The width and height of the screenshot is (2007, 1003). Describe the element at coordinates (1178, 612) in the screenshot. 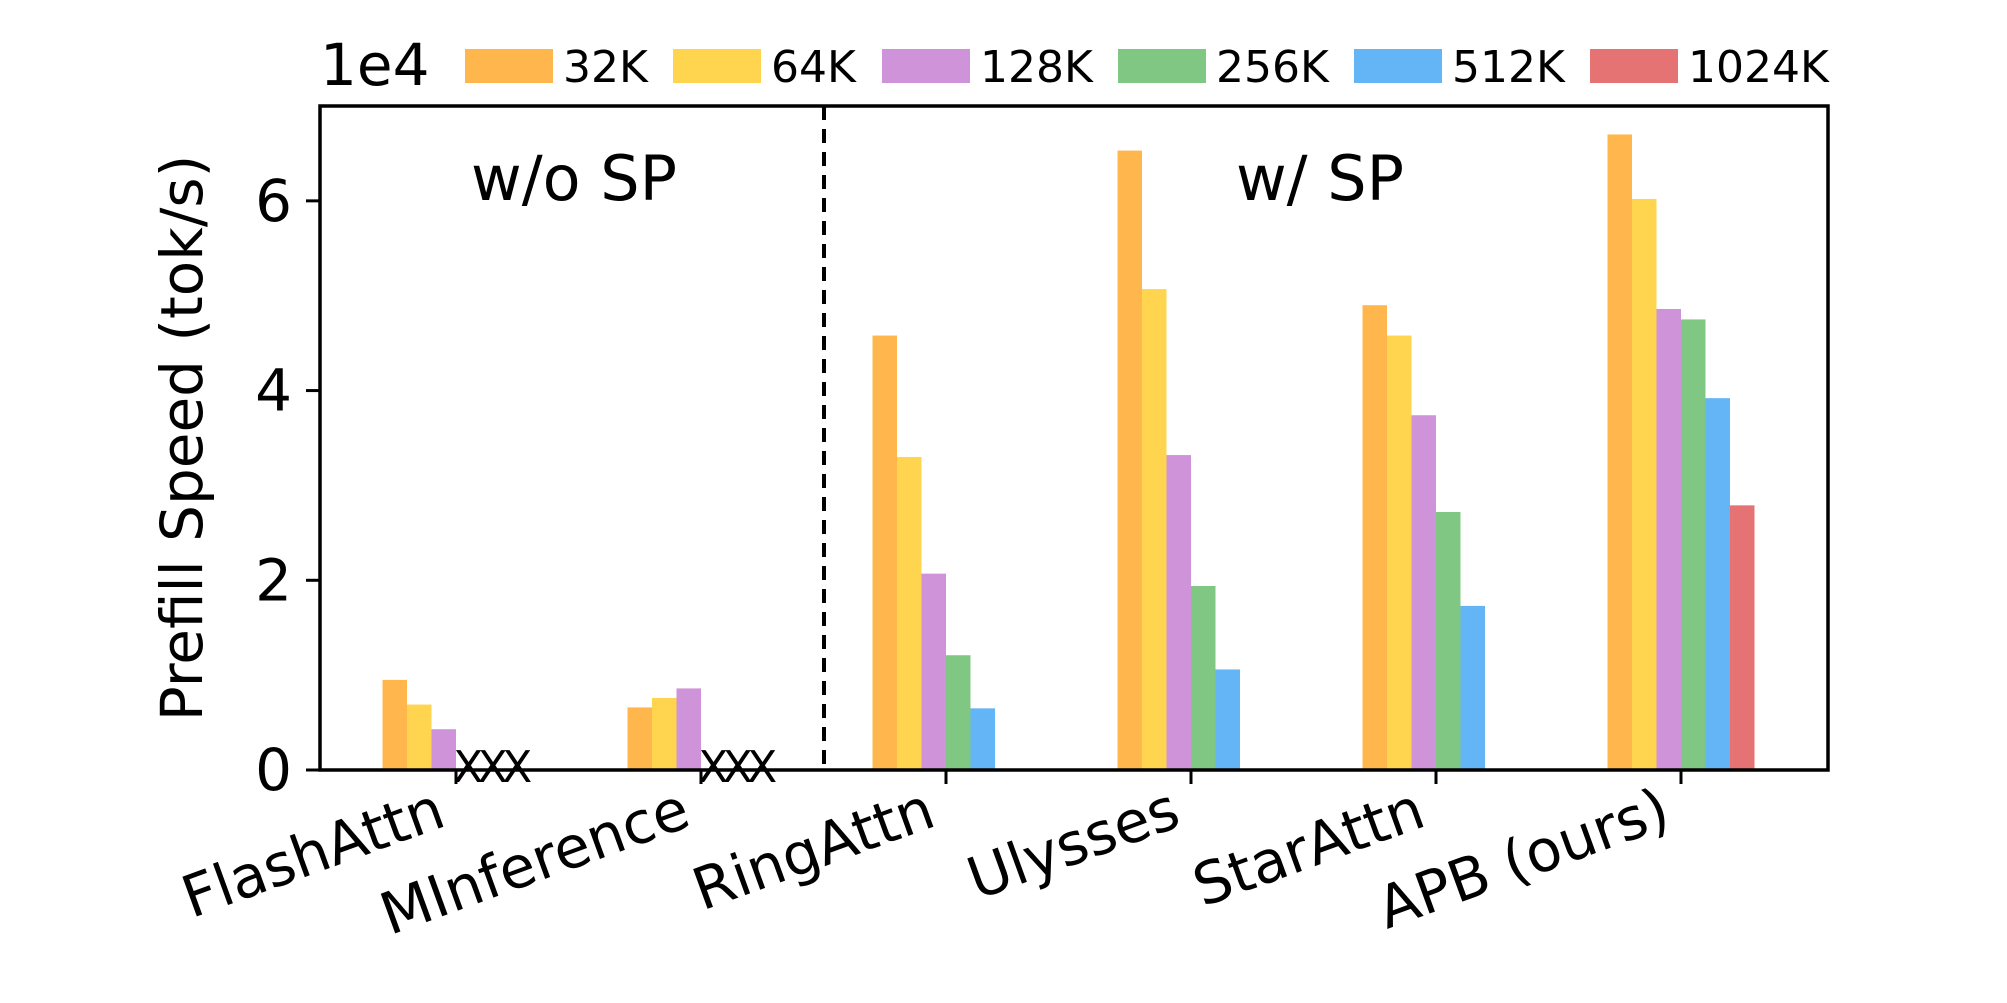

I see `bar-ulysses-128k` at that location.